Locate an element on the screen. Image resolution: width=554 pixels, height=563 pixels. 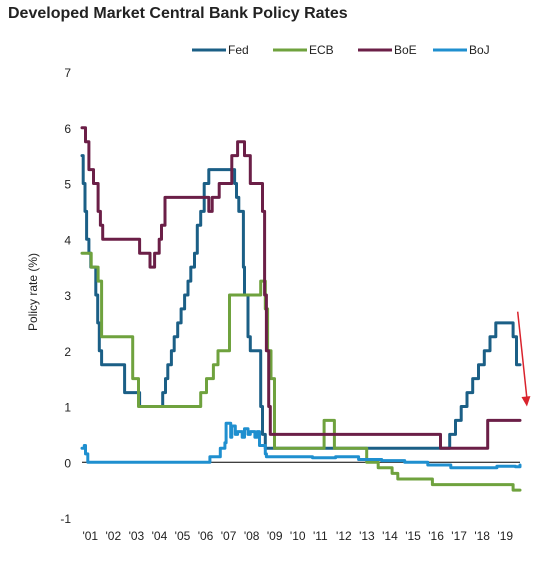
y-tick-label: 3 is located at coordinates (67, 296).